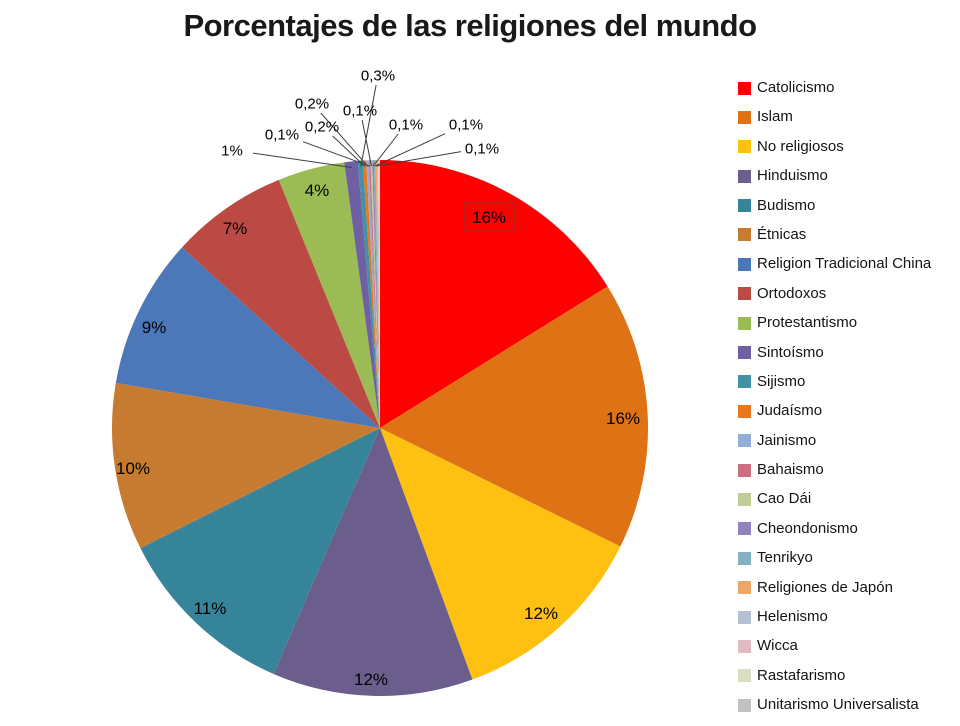  I want to click on legend-item-religiones-de-japon: Religiones de Japón, so click(834, 588).